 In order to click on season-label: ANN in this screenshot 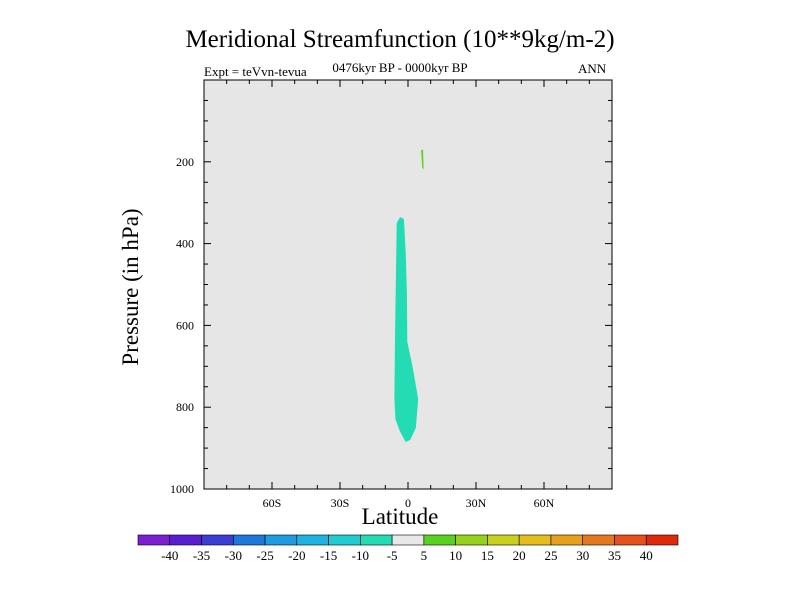, I will do `click(592, 68)`.